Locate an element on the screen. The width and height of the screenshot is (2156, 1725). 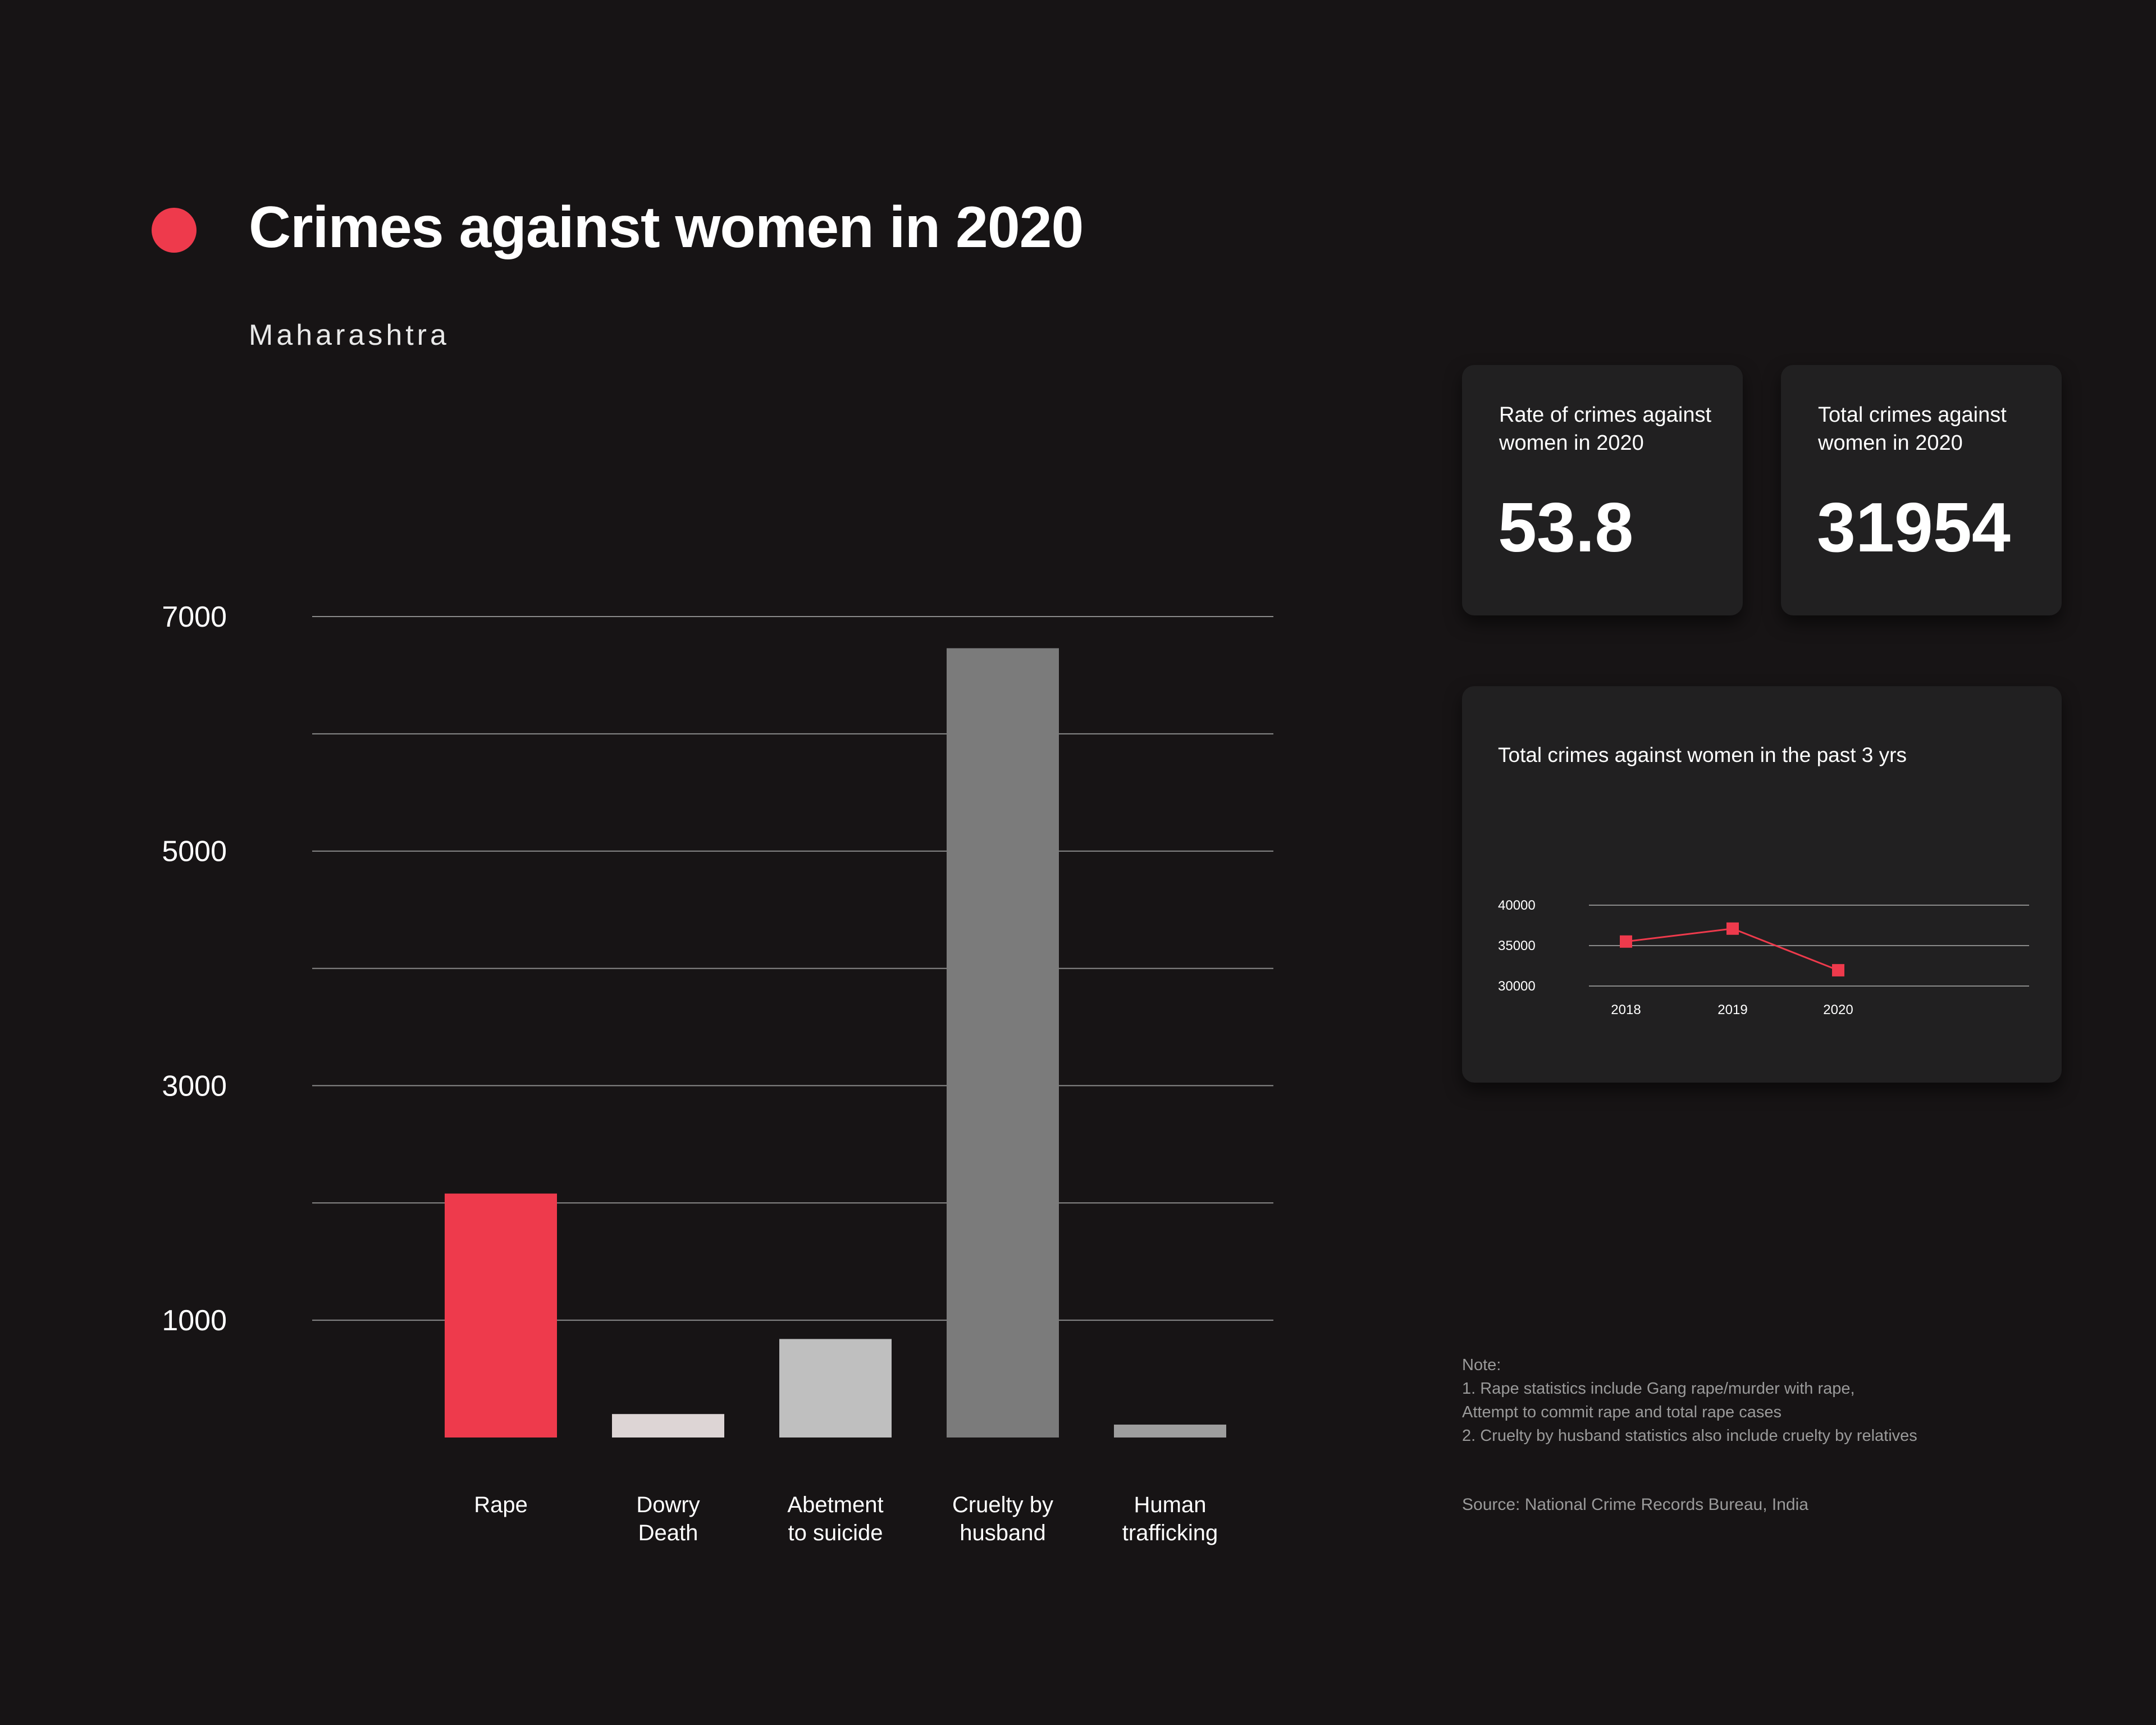
bar-human-trafficking is located at coordinates (1170, 1431).